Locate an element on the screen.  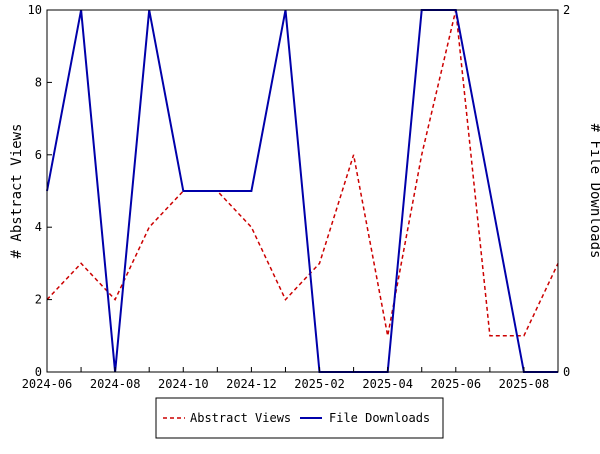
y-right-axis-label: # File Downloads is located at coordinates (593, 191).